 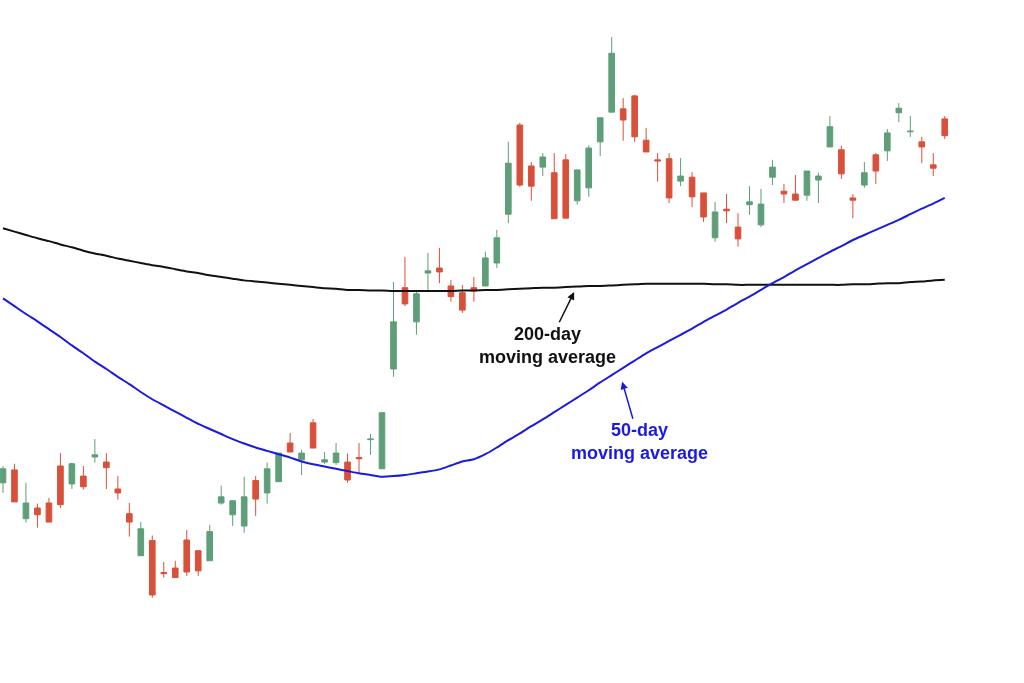 I want to click on annotation: 50-day moving average, so click(x=640, y=442).